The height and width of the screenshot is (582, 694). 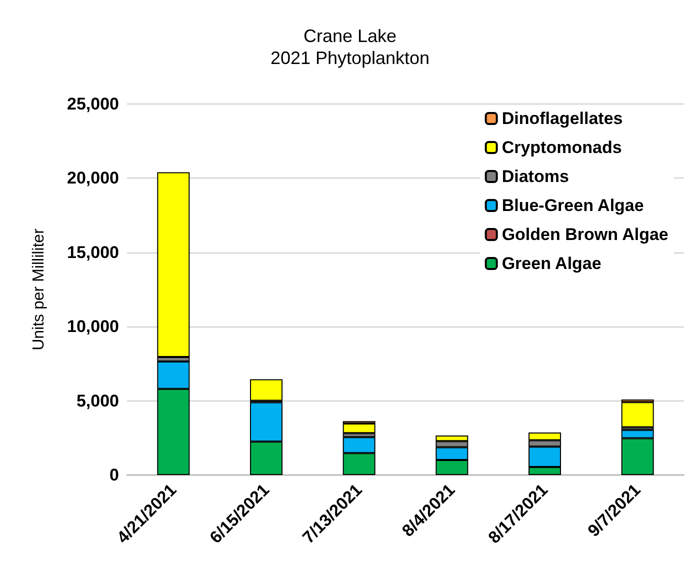 I want to click on chart-subtitle: 2021 Phytoplankton, so click(x=350, y=58).